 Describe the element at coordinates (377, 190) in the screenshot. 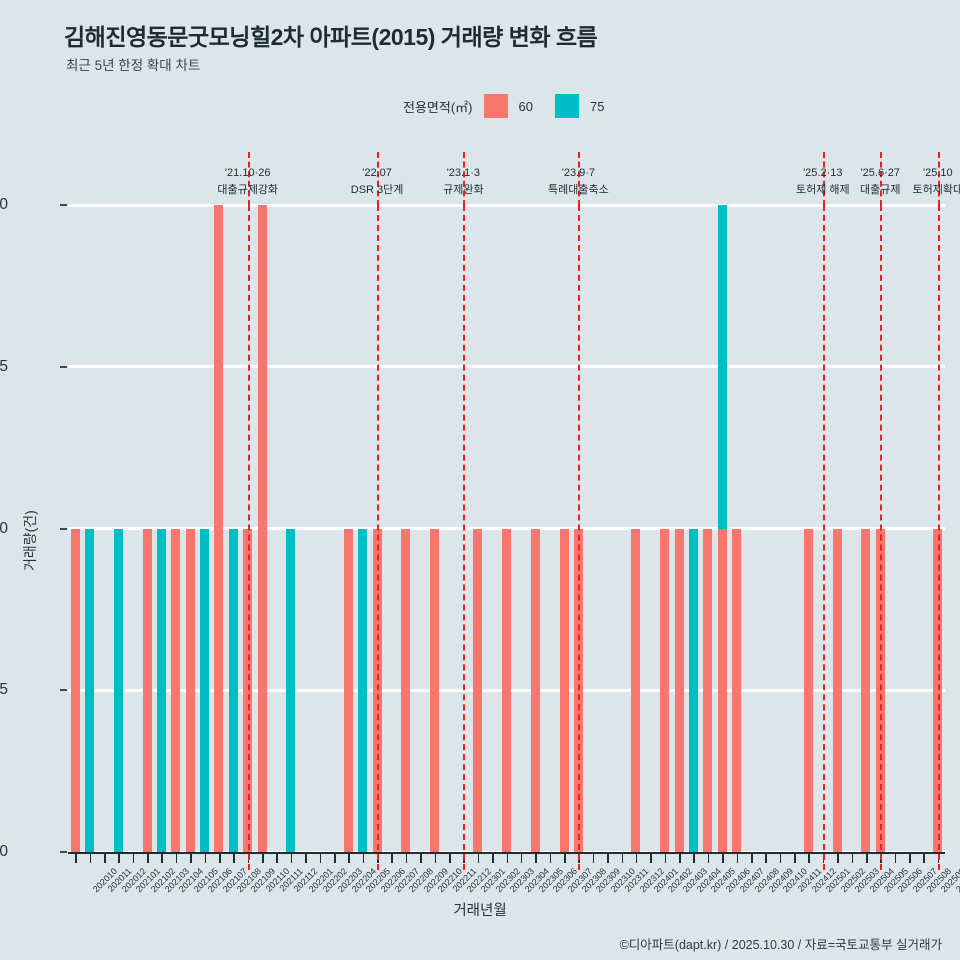

I see `event-annotation-text: DSR 3단계` at that location.